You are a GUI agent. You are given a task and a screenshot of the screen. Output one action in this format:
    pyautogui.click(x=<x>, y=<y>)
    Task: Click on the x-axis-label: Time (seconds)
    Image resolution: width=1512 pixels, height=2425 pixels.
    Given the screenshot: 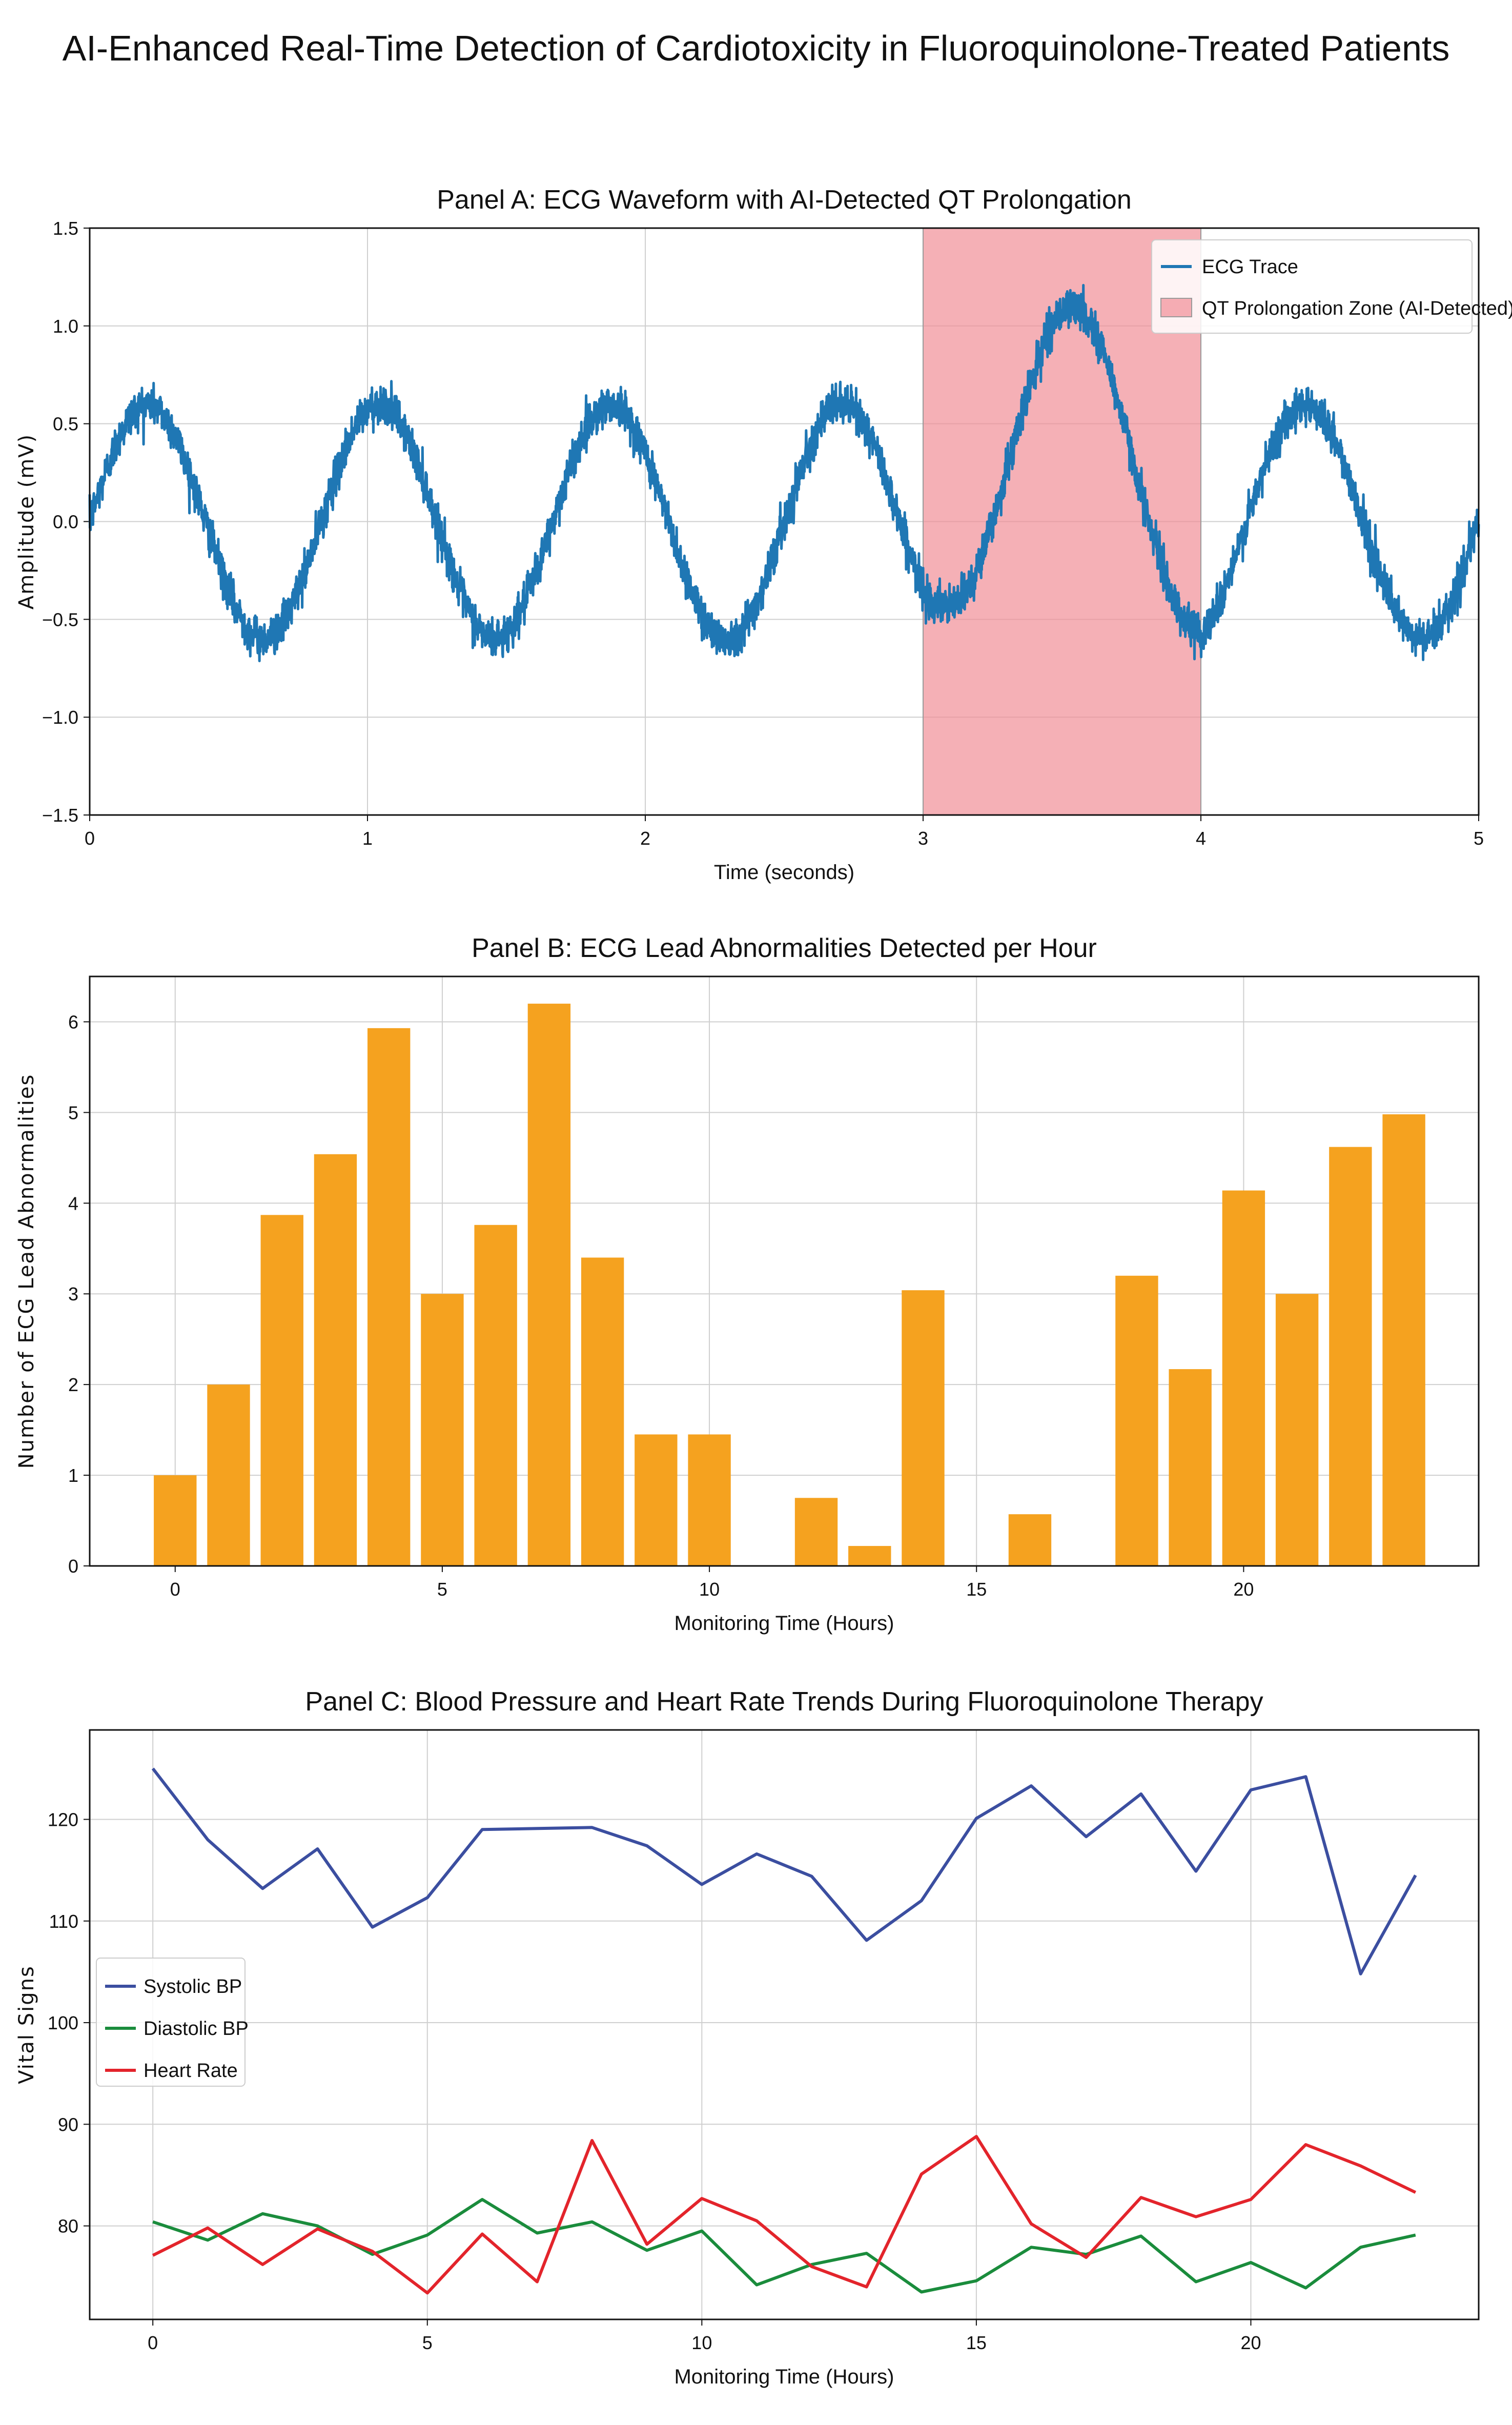 What is the action you would take?
    pyautogui.click(x=784, y=872)
    